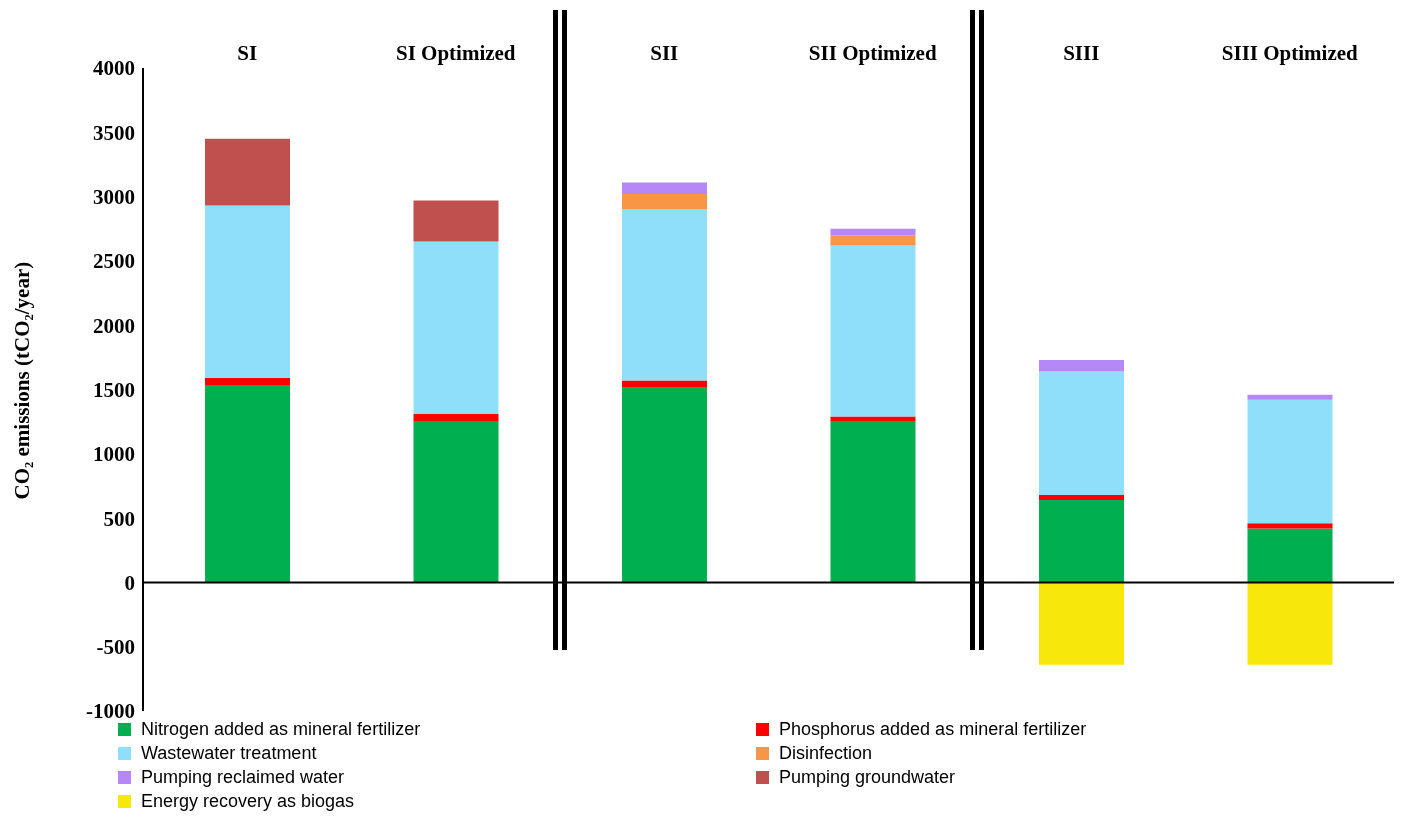 The image size is (1414, 827). Describe the element at coordinates (1081, 53) in the screenshot. I see `x-tick-label: SIII` at that location.